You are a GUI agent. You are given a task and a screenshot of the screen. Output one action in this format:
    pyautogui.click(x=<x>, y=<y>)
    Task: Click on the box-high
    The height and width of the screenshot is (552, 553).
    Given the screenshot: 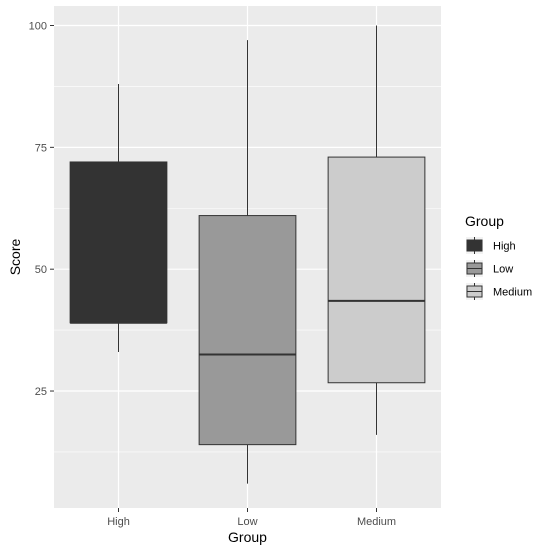 What is the action you would take?
    pyautogui.click(x=118, y=218)
    